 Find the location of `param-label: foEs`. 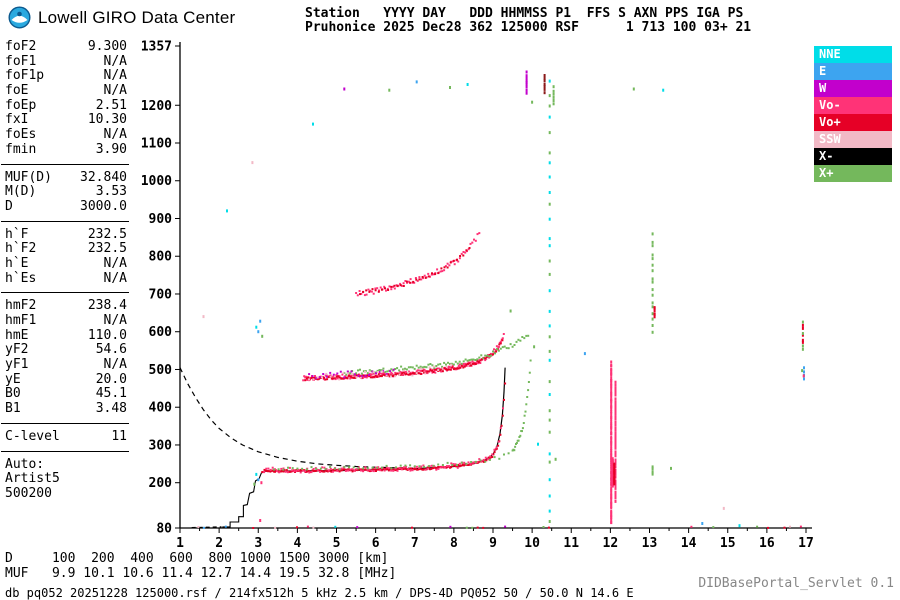

param-label: foEs is located at coordinates (21, 135).